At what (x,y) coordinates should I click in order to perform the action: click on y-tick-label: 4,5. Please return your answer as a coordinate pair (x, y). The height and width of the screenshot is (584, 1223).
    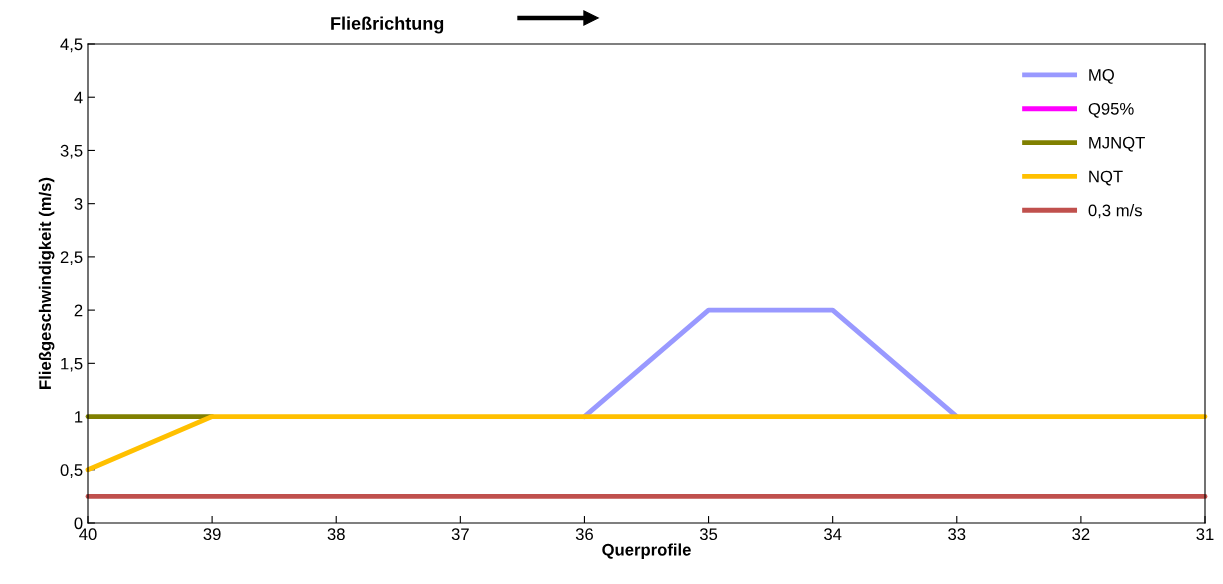
    Looking at the image, I should click on (71, 45).